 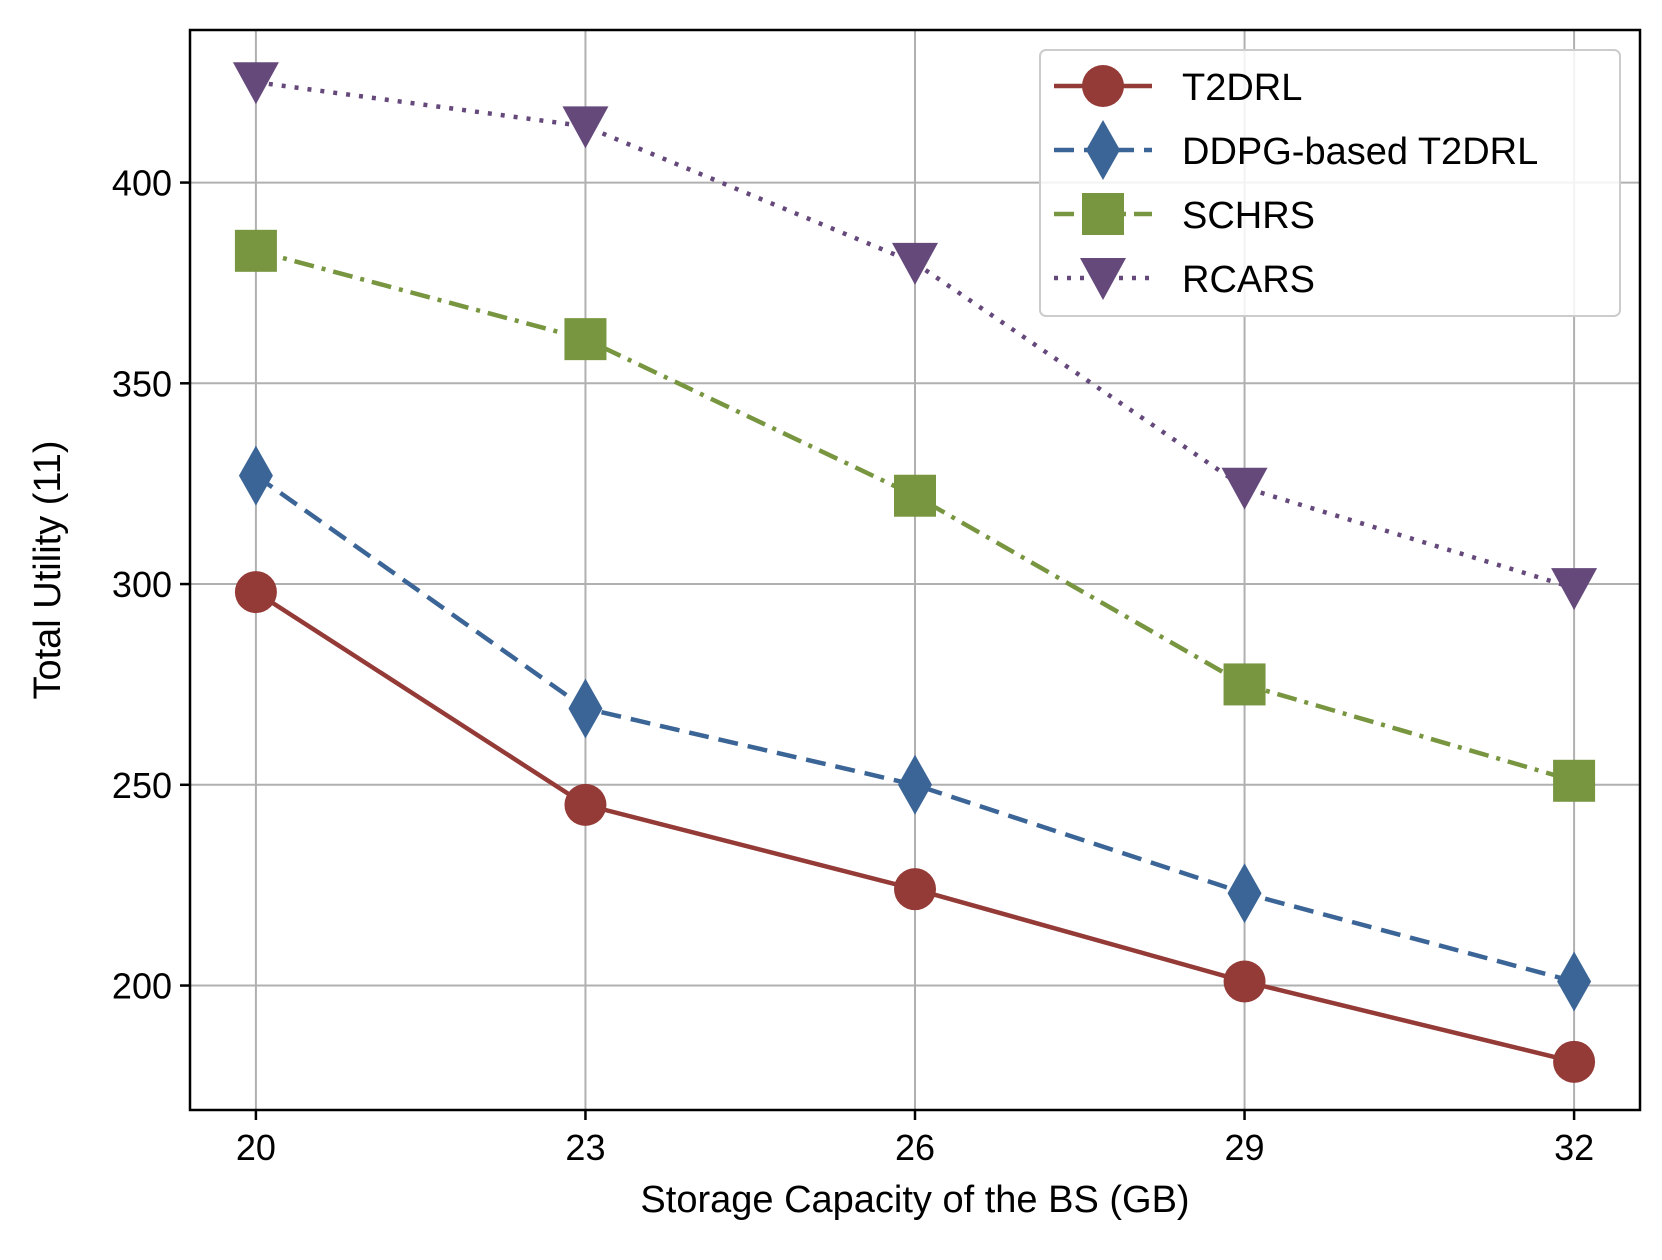 I want to click on x-tick-label: 20, so click(x=256, y=1147).